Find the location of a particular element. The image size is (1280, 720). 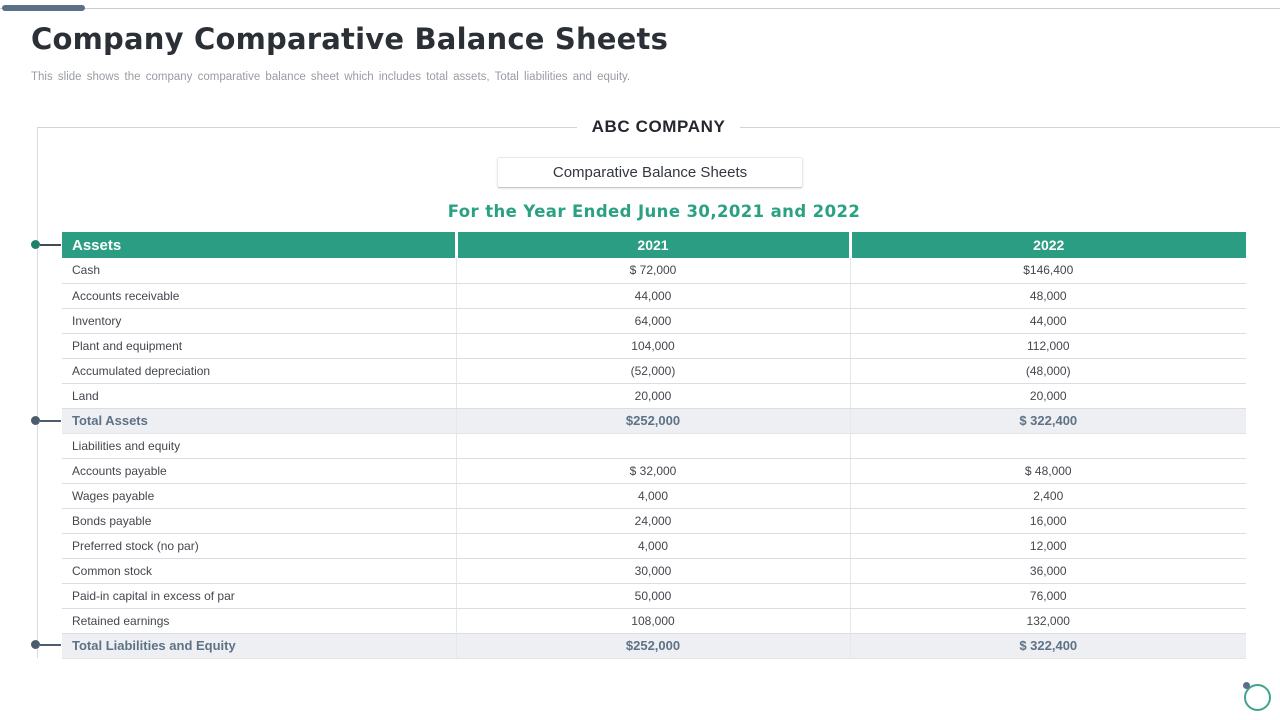

row-value-2021: 108,000 is located at coordinates (652, 621).